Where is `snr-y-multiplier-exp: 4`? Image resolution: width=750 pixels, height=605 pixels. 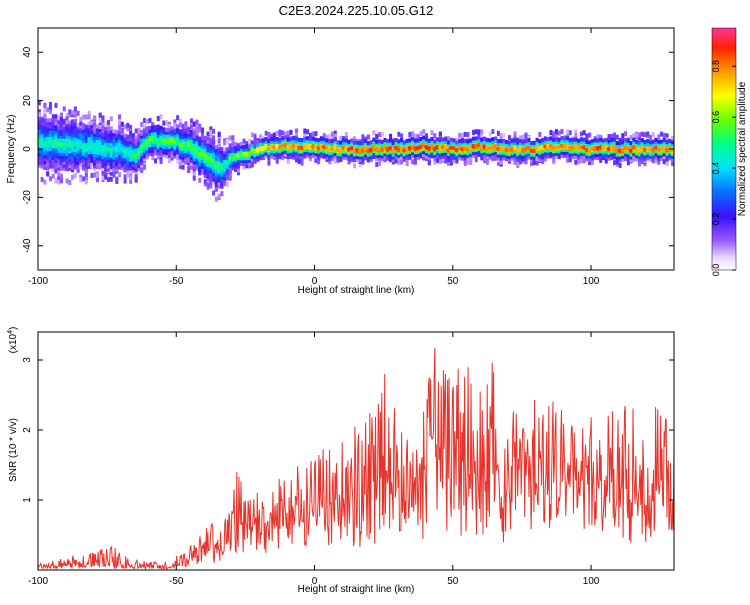
snr-y-multiplier-exp: 4 is located at coordinates (10, 332).